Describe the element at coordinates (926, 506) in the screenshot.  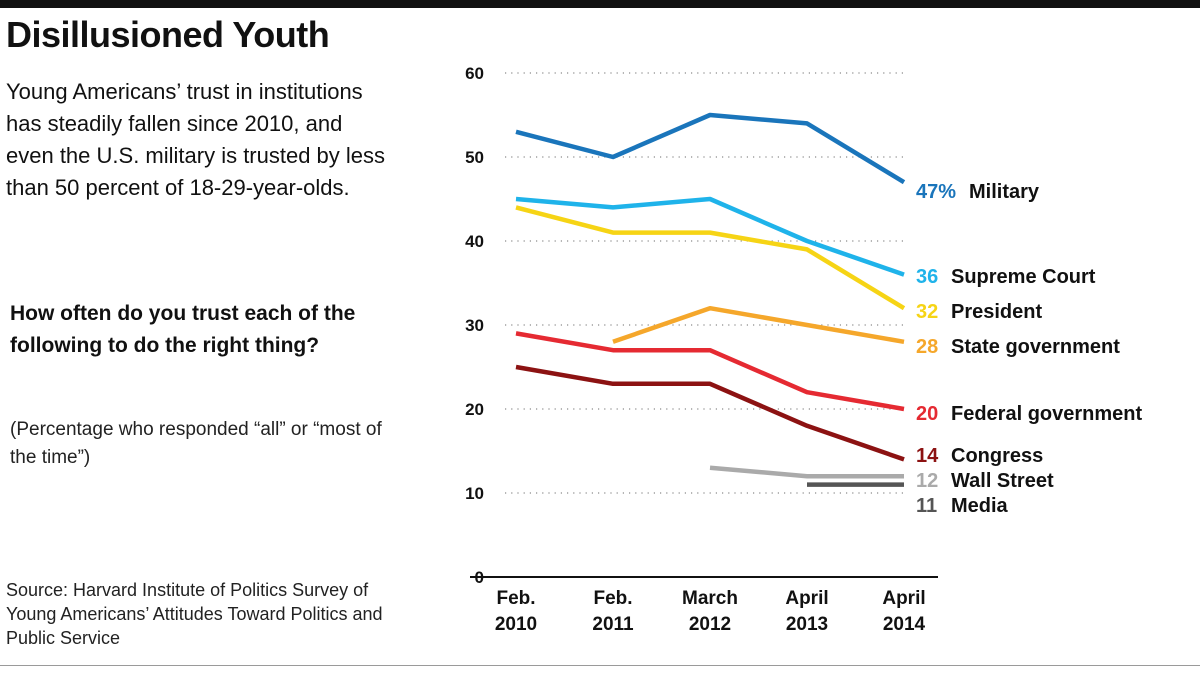
I see `end-value-label: 11` at that location.